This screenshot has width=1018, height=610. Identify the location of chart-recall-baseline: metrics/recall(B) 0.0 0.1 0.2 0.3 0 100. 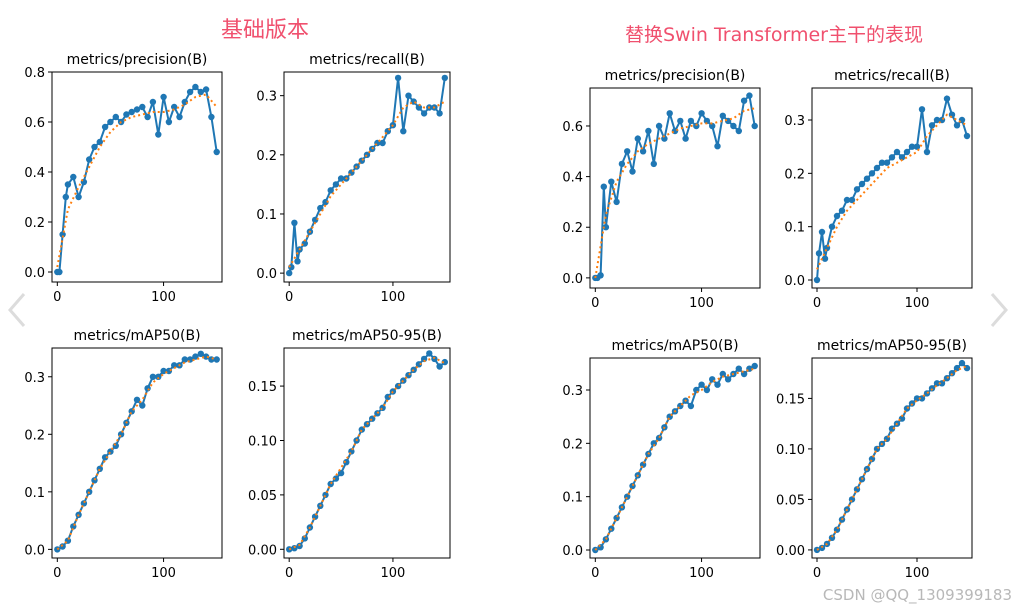
(362, 184).